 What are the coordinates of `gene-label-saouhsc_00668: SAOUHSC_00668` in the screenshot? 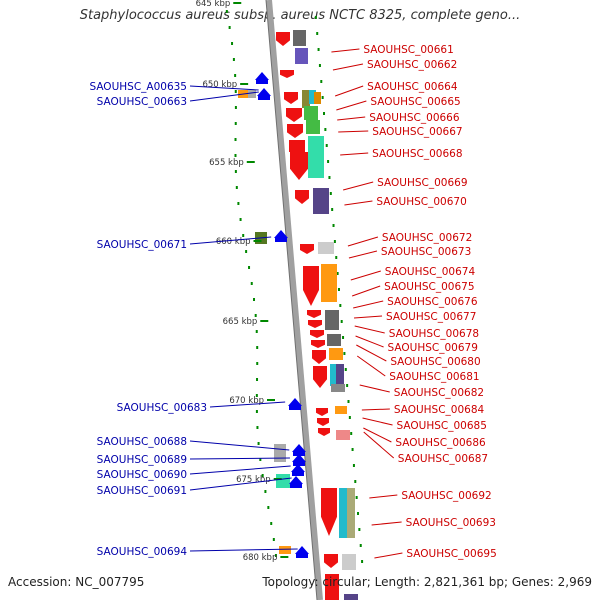 It's located at (417, 154).